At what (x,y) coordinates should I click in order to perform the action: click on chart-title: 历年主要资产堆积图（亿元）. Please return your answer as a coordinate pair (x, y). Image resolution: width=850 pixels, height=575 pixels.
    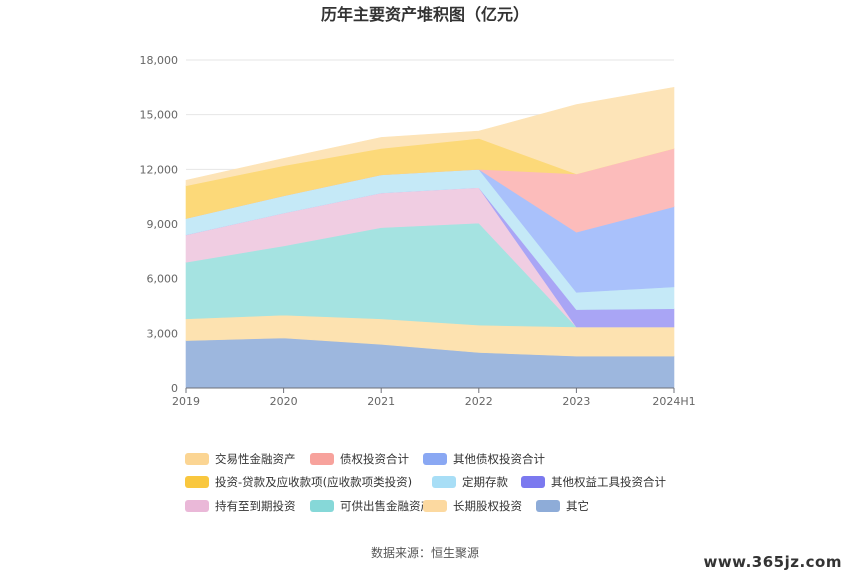
    Looking at the image, I should click on (425, 14).